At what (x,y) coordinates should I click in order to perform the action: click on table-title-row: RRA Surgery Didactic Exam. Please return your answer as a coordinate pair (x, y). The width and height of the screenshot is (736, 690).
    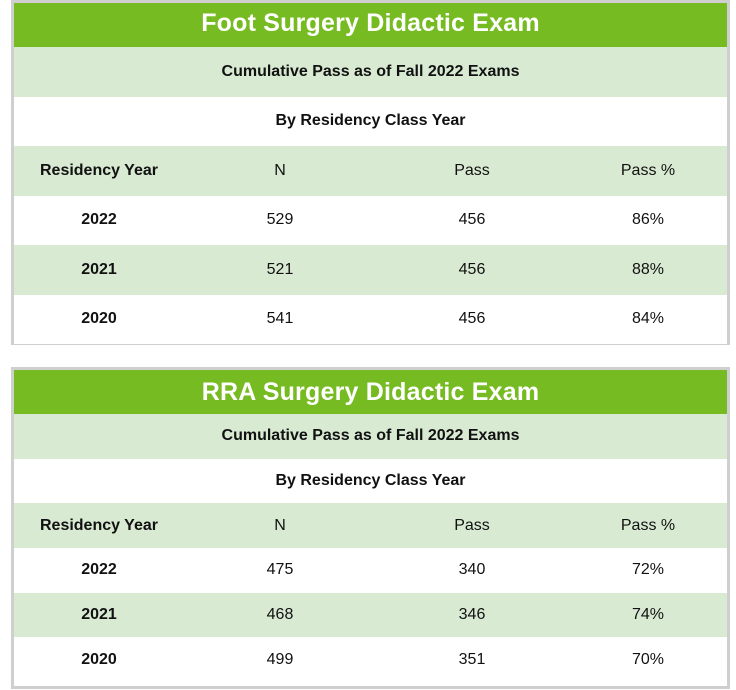
    Looking at the image, I should click on (370, 392).